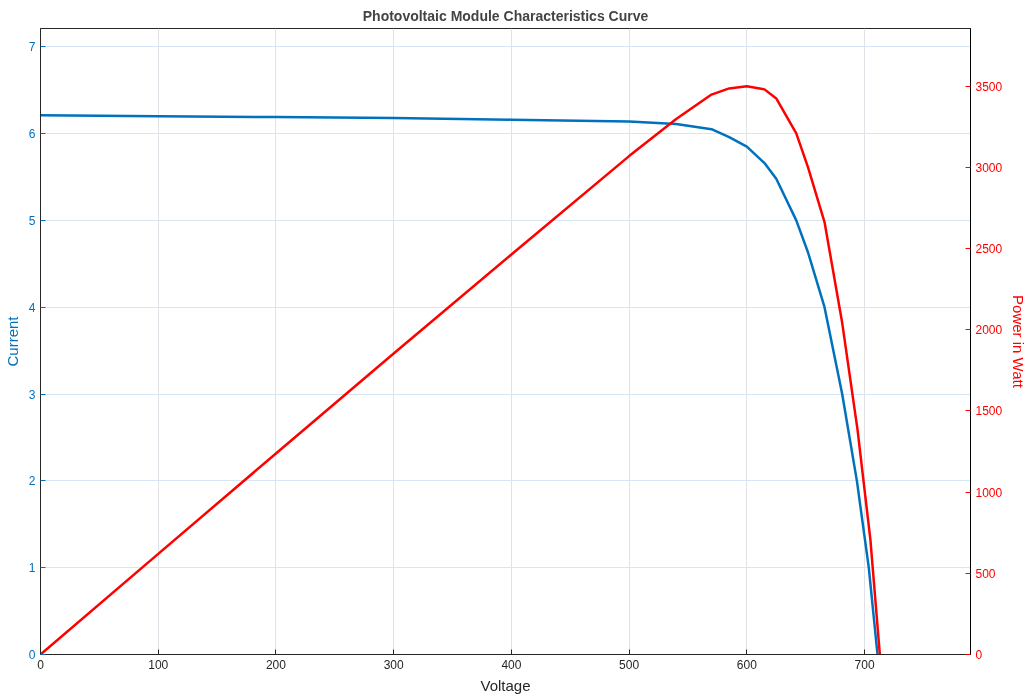  What do you see at coordinates (32, 394) in the screenshot?
I see `y-tick-label: 3` at bounding box center [32, 394].